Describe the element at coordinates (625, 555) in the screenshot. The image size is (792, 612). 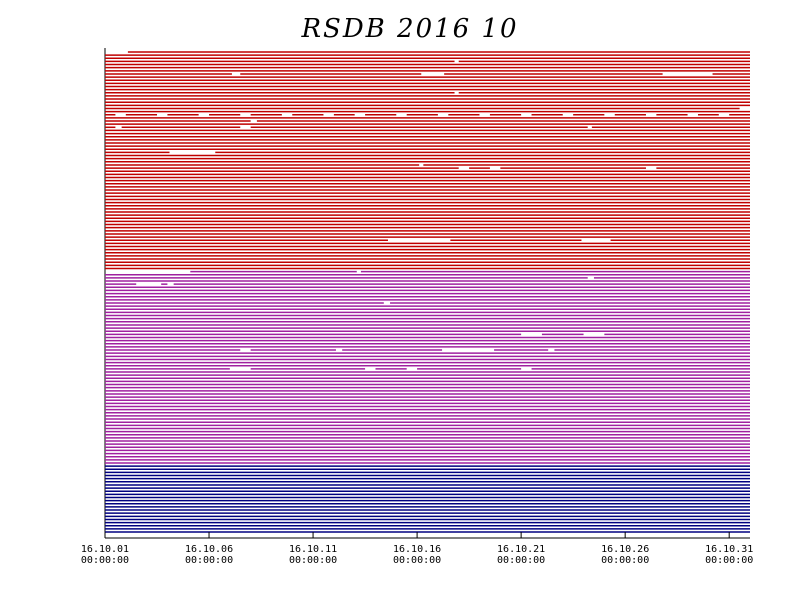
I see `x-tick-label: 16.10.26 00:00:00` at that location.